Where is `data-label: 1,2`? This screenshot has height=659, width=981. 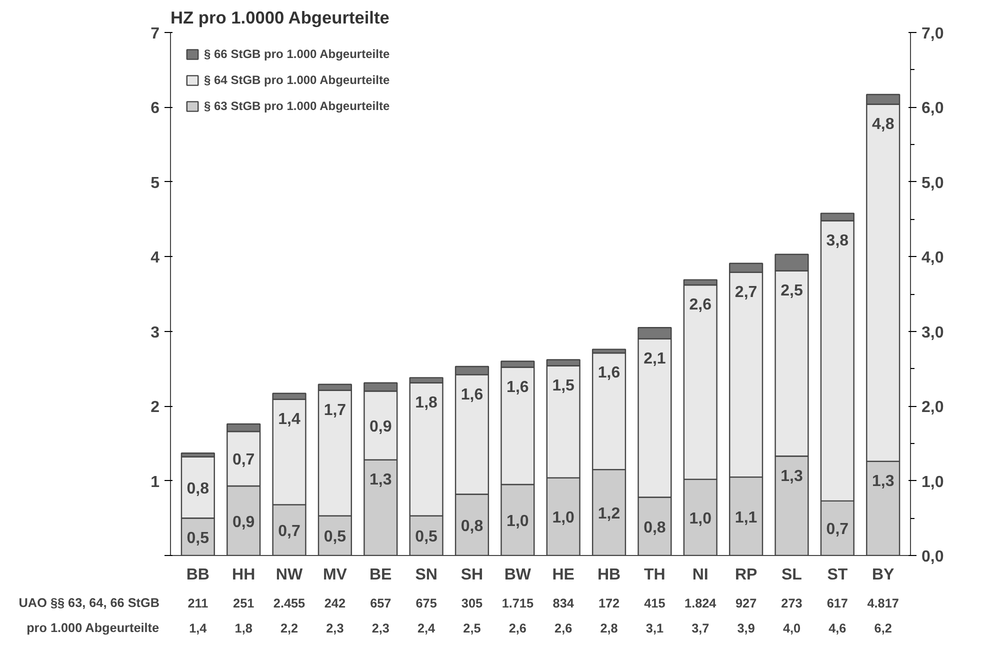
data-label: 1,2 is located at coordinates (609, 514).